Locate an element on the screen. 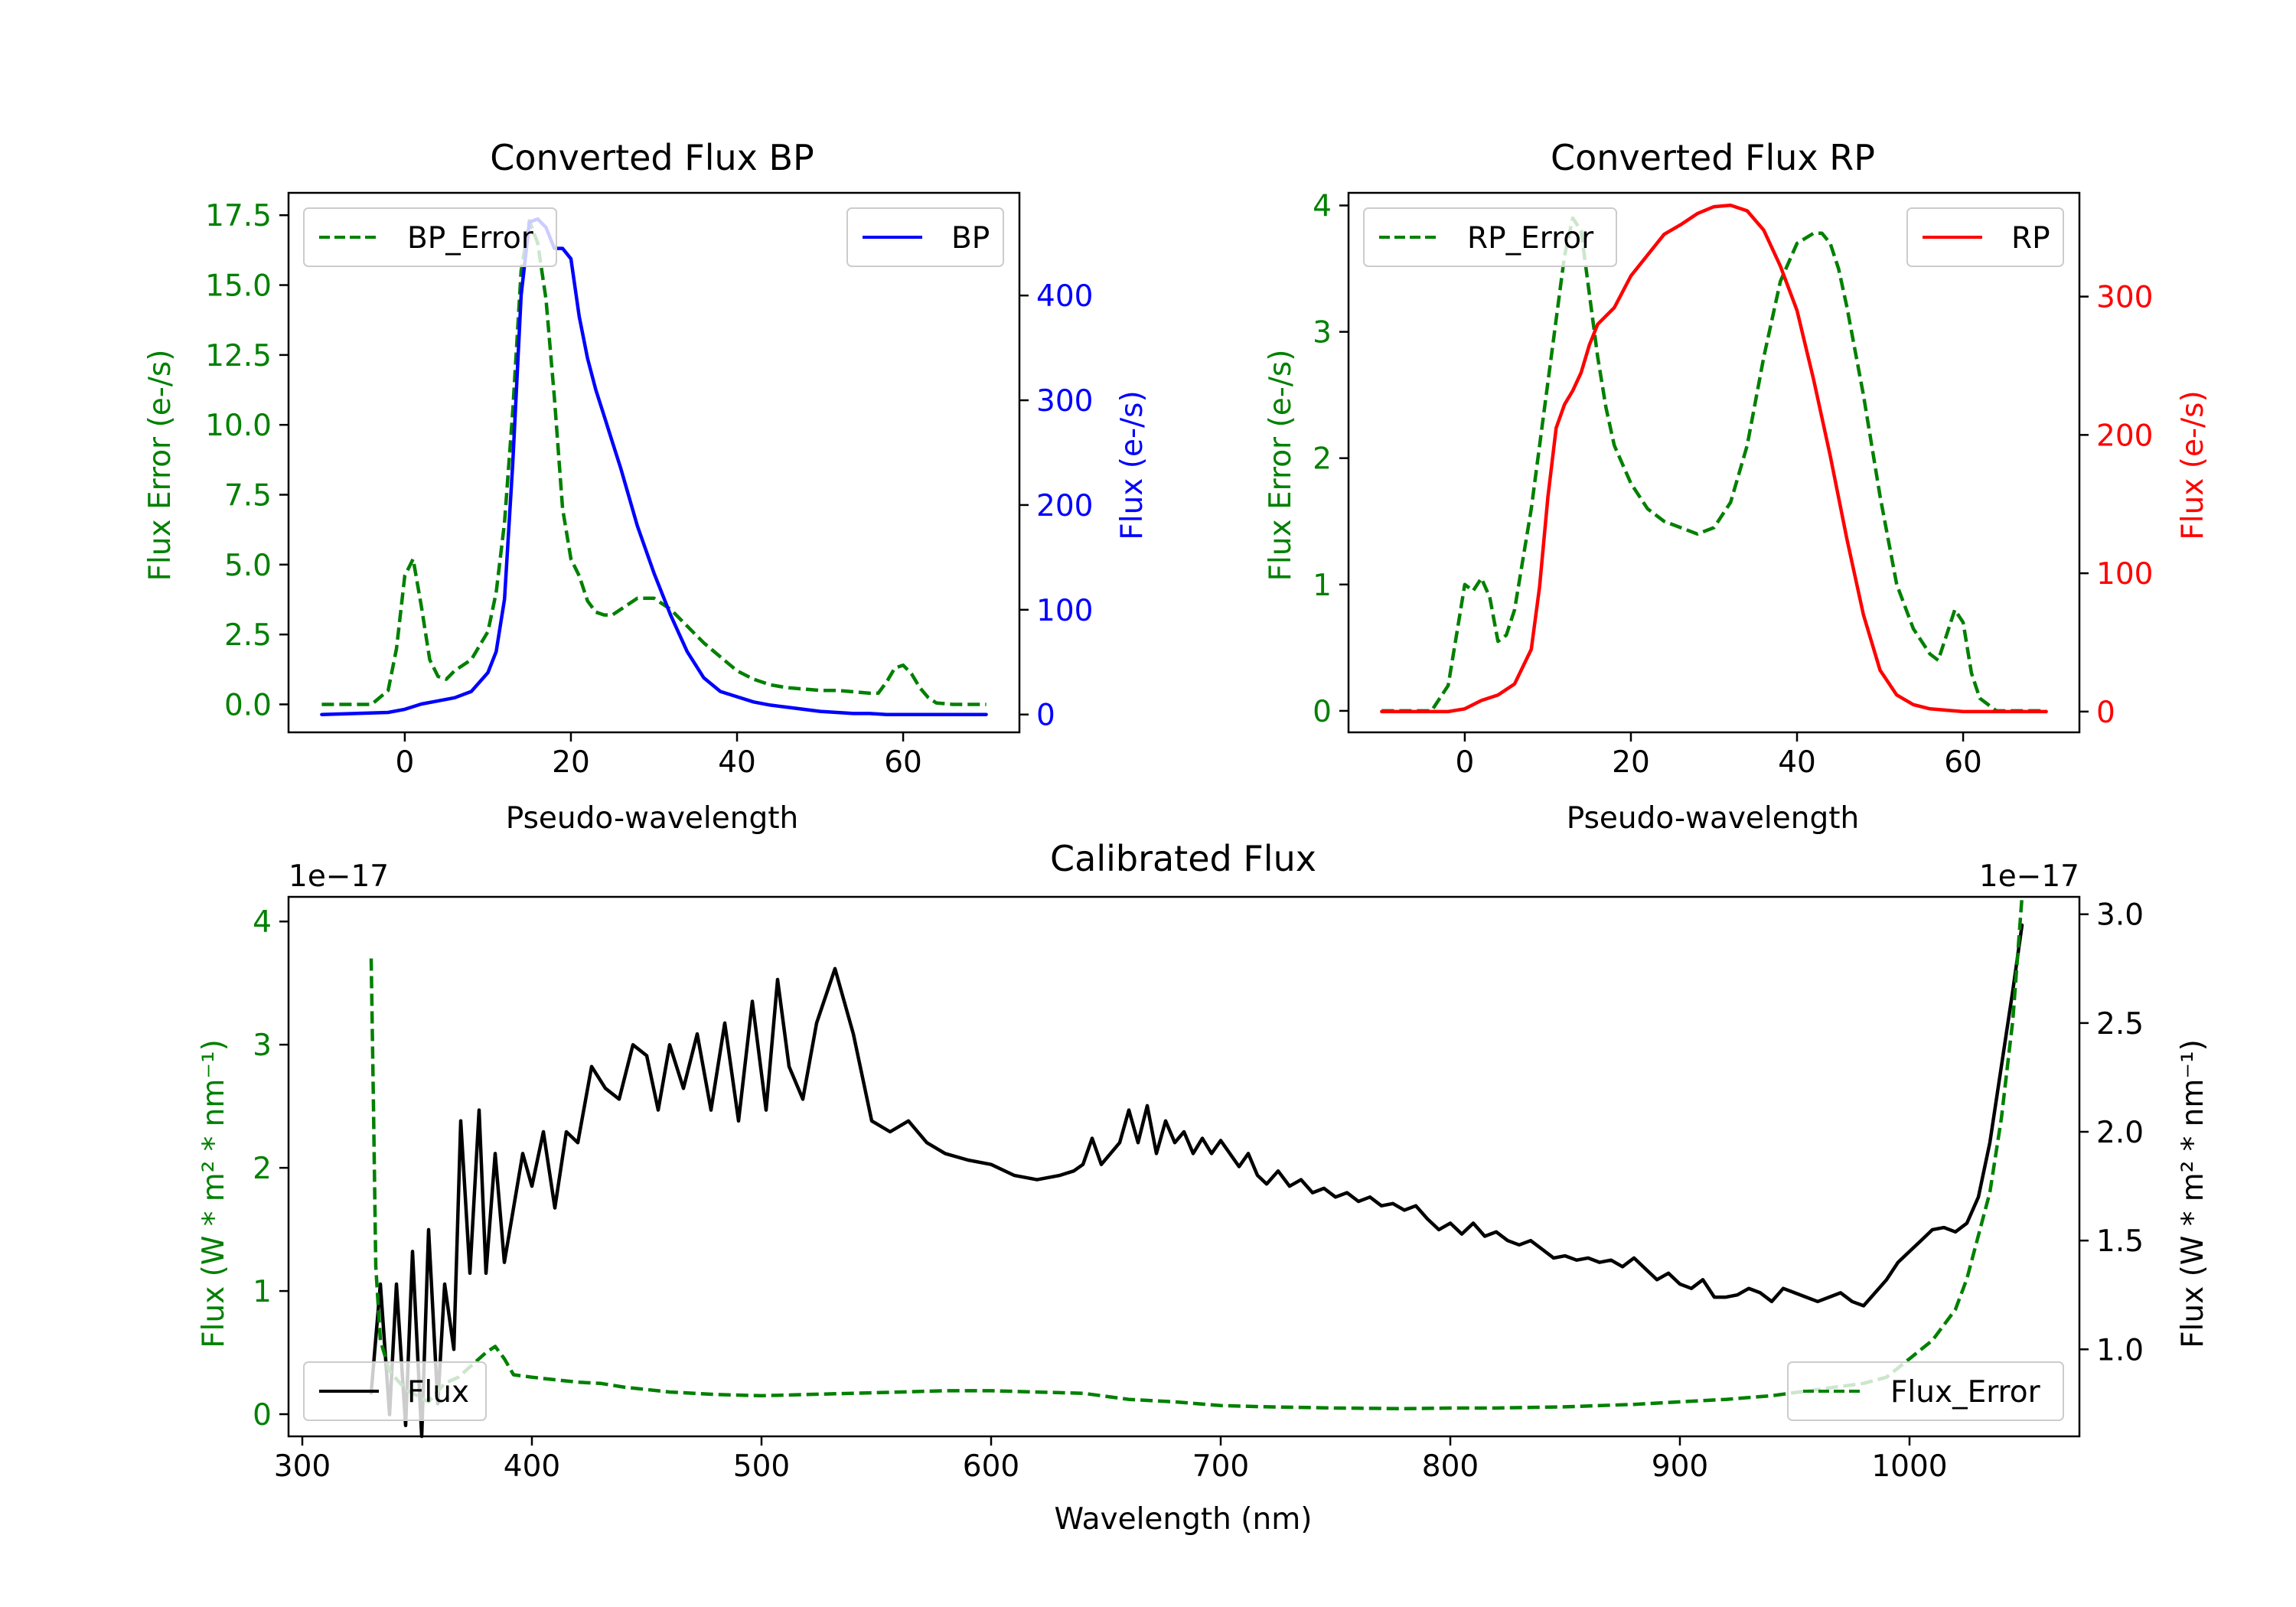 This screenshot has width=2296, height=1607. bp-ytick-right-label: 300 is located at coordinates (1064, 401).